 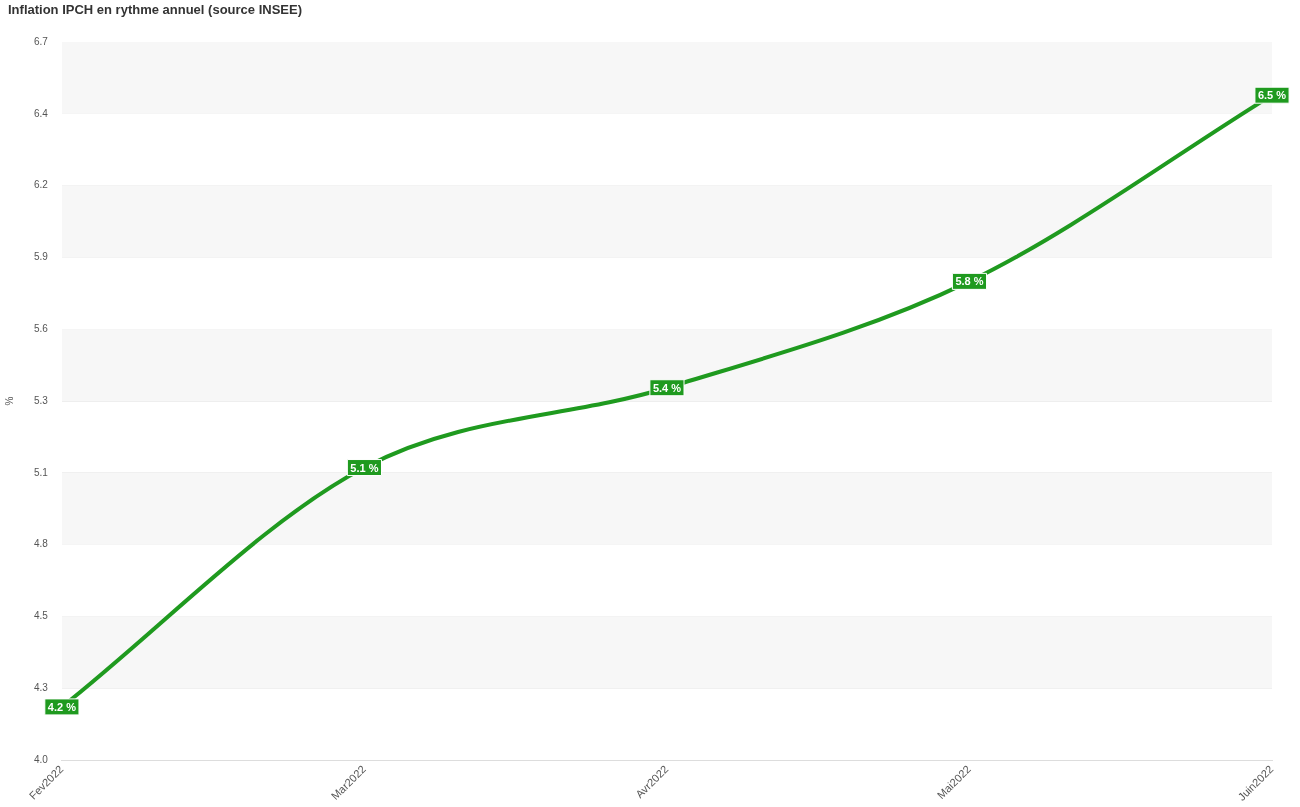 I want to click on y-tick-label: 4.5, so click(x=41, y=616).